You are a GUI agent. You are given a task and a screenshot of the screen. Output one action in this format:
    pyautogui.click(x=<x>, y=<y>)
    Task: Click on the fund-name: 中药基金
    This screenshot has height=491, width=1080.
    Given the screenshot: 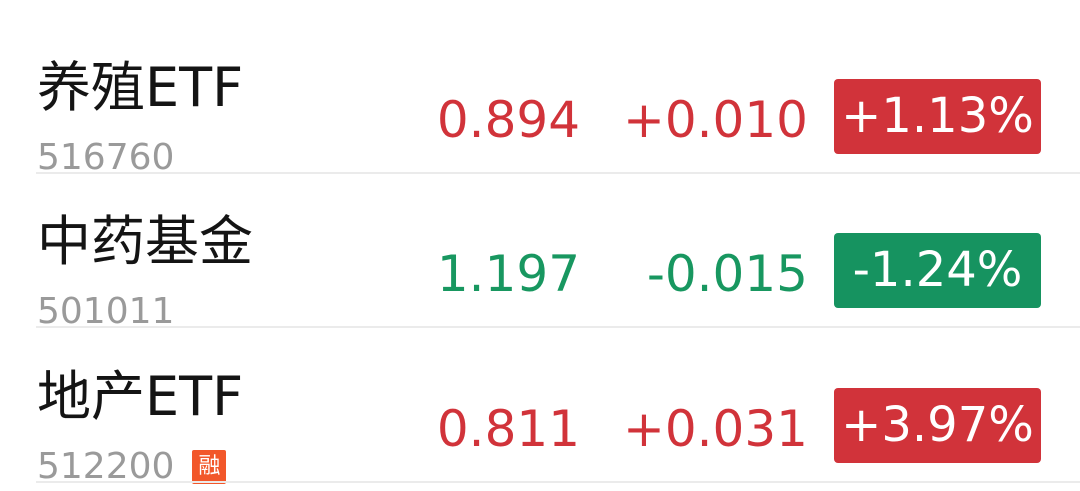 What is the action you would take?
    pyautogui.click(x=145, y=241)
    